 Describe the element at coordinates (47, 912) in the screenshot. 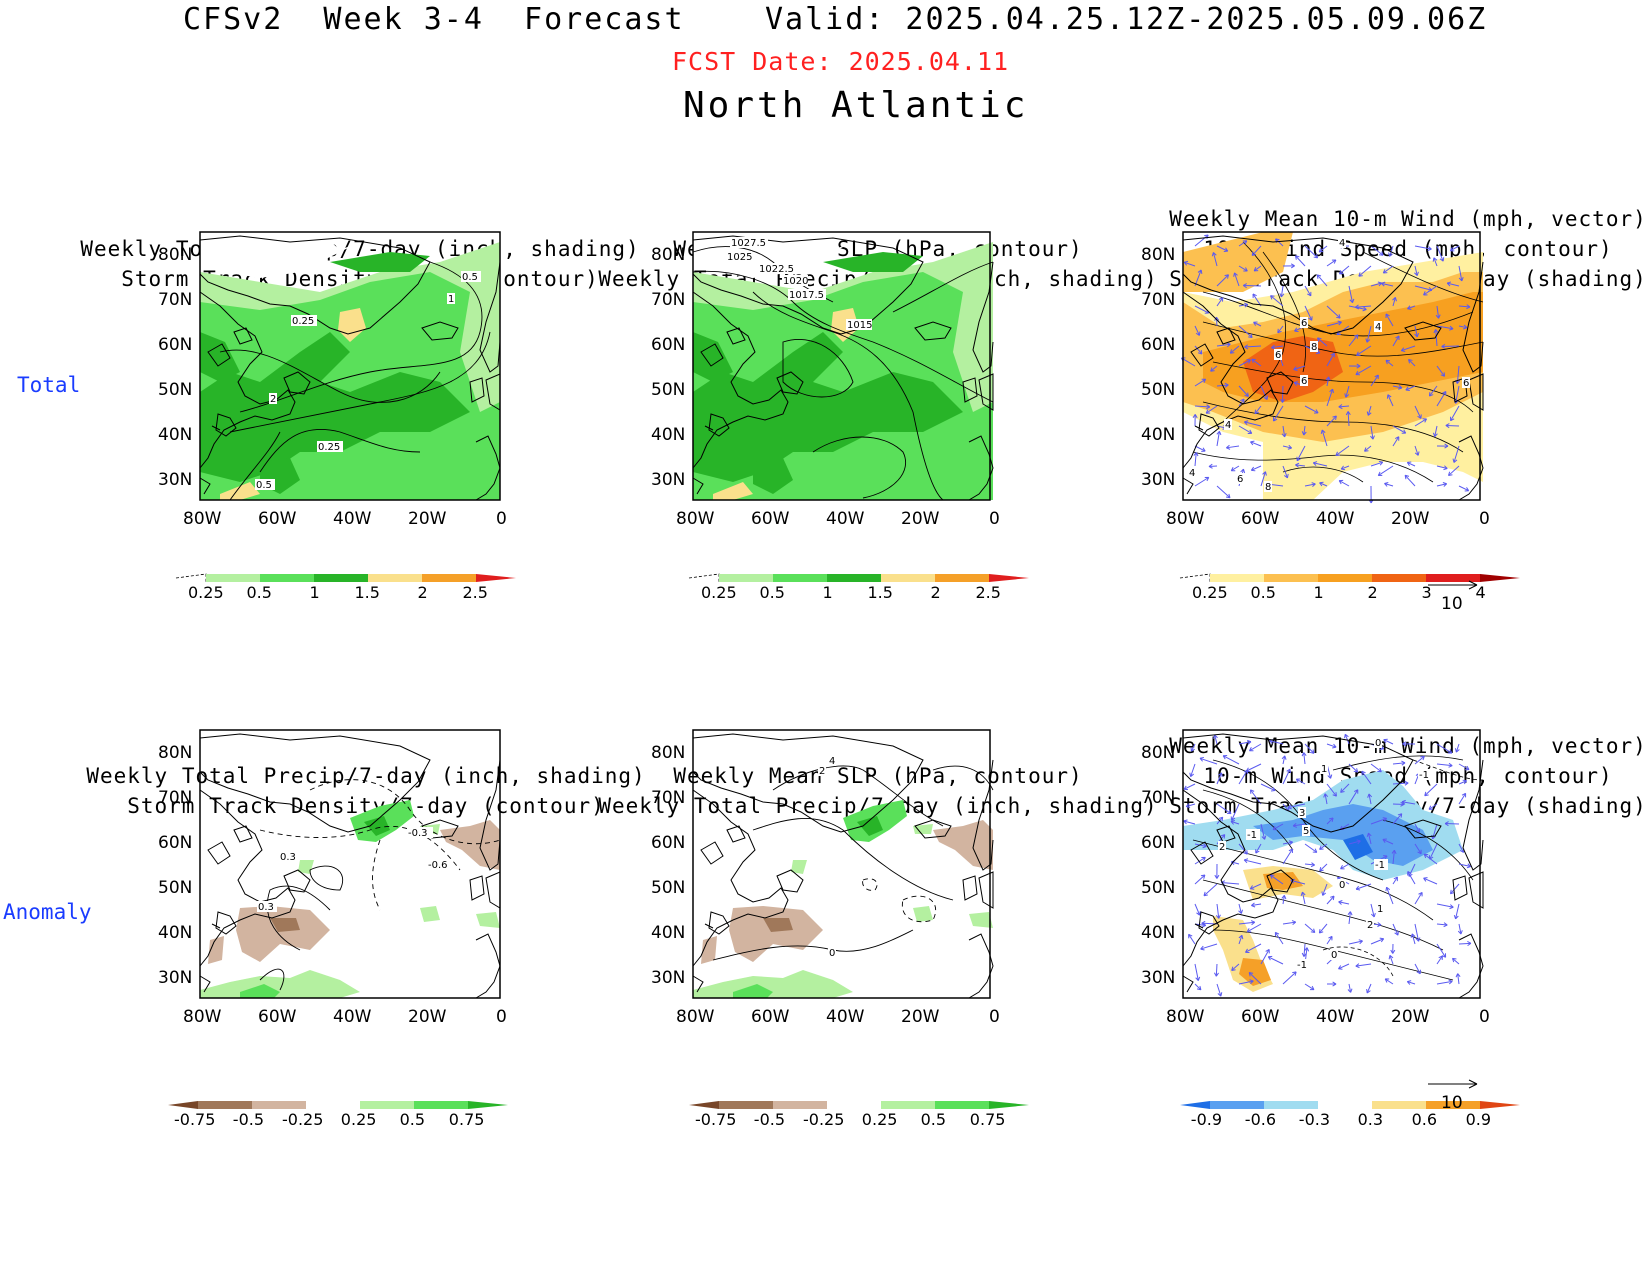

I see `row-label-anomaly: Anomaly` at that location.